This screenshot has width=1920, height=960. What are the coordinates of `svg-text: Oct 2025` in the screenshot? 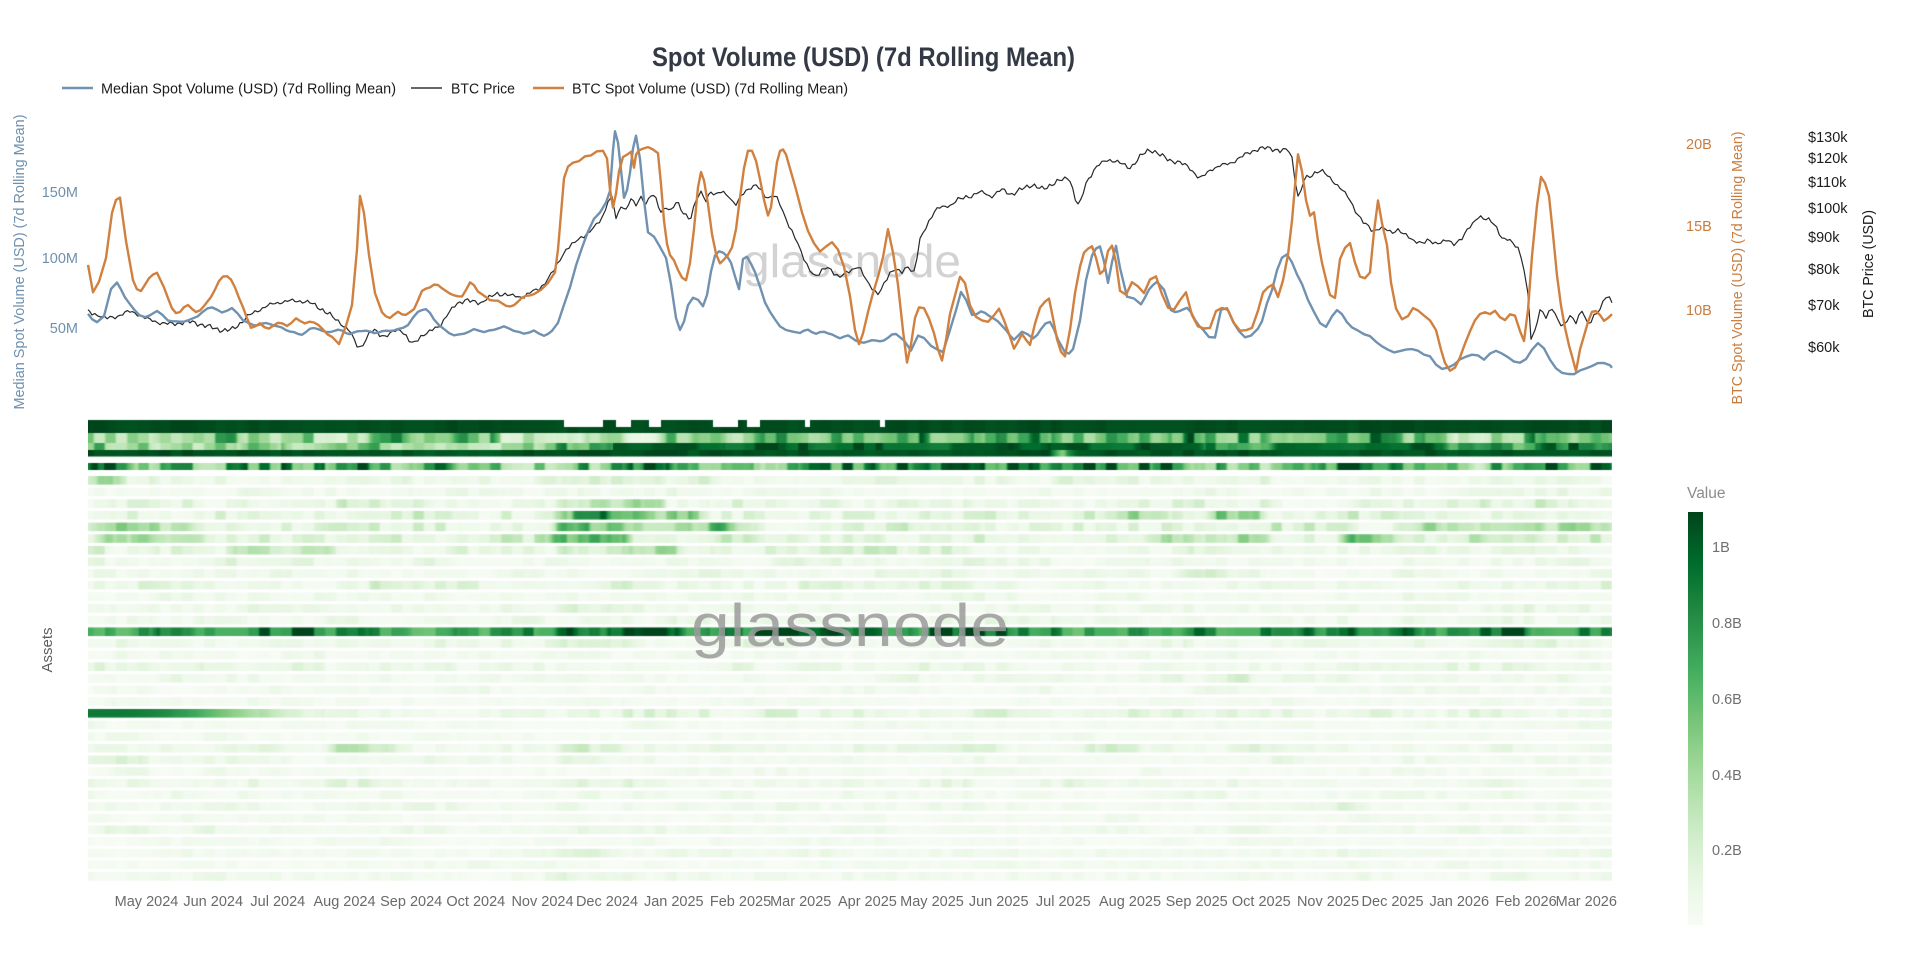 It's located at (1261, 902).